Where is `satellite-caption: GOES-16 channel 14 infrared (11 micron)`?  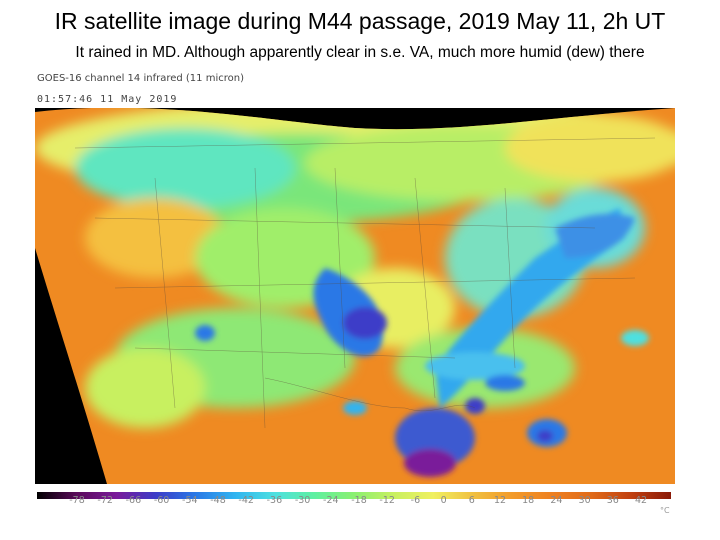 satellite-caption: GOES-16 channel 14 infrared (11 micron) is located at coordinates (140, 78).